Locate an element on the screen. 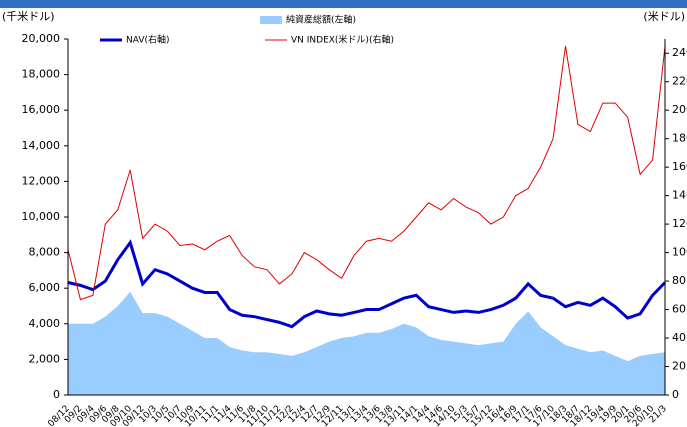 Image resolution: width=687 pixels, height=427 pixels. y2-tick-label: 100 is located at coordinates (679, 252).